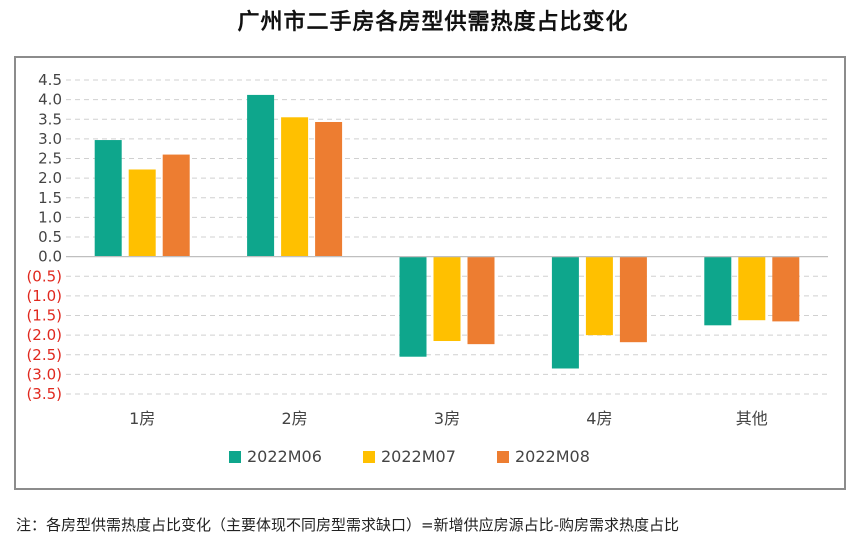 The image size is (866, 542). I want to click on y-tick-label: (1.5), so click(44, 316).